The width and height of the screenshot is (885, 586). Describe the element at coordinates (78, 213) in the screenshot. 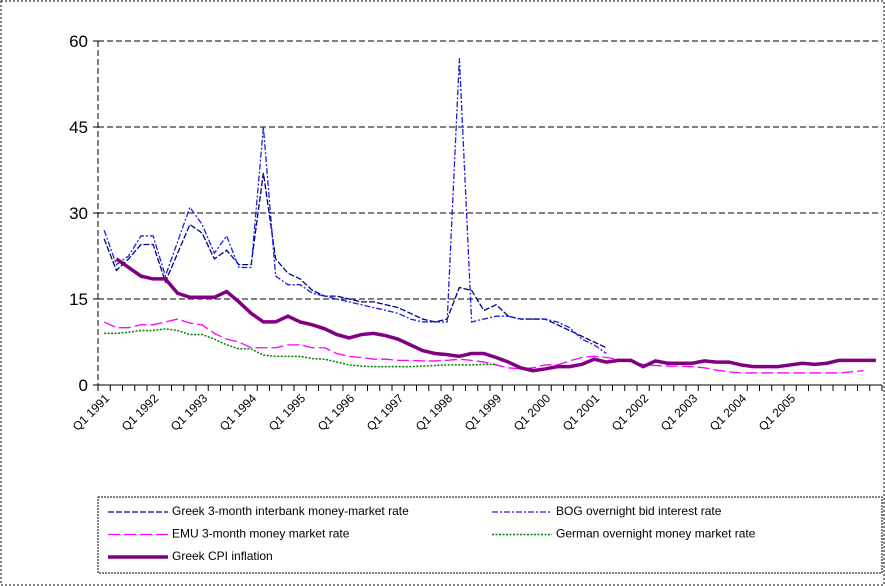

I see `y-tick-label: 30` at that location.